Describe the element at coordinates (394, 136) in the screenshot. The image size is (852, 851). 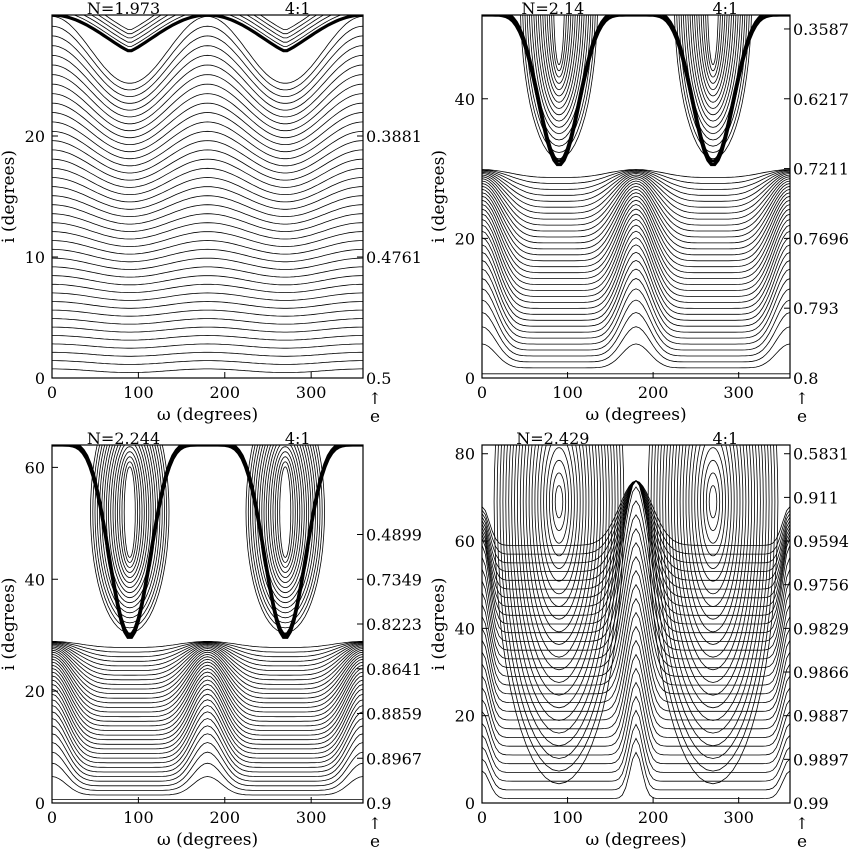
I see `e-tick-label: 0.3881` at that location.